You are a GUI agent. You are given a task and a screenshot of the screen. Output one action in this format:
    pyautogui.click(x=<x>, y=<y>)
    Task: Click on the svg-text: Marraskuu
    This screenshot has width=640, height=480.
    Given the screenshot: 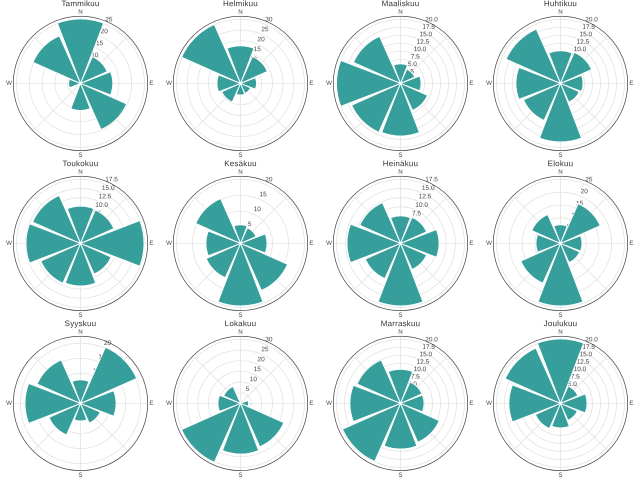 What is the action you would take?
    pyautogui.click(x=401, y=323)
    